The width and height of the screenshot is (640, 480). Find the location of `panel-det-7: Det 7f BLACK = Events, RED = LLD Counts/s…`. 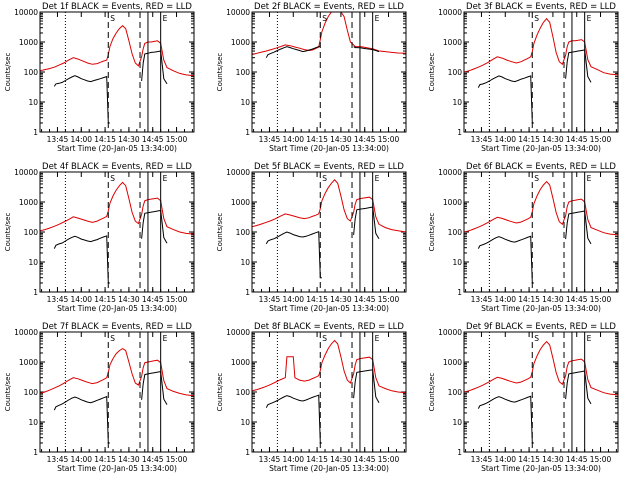

panel-det-7: Det 7f BLACK = Events, RED = LLD Counts/s… is located at coordinates (99, 397).